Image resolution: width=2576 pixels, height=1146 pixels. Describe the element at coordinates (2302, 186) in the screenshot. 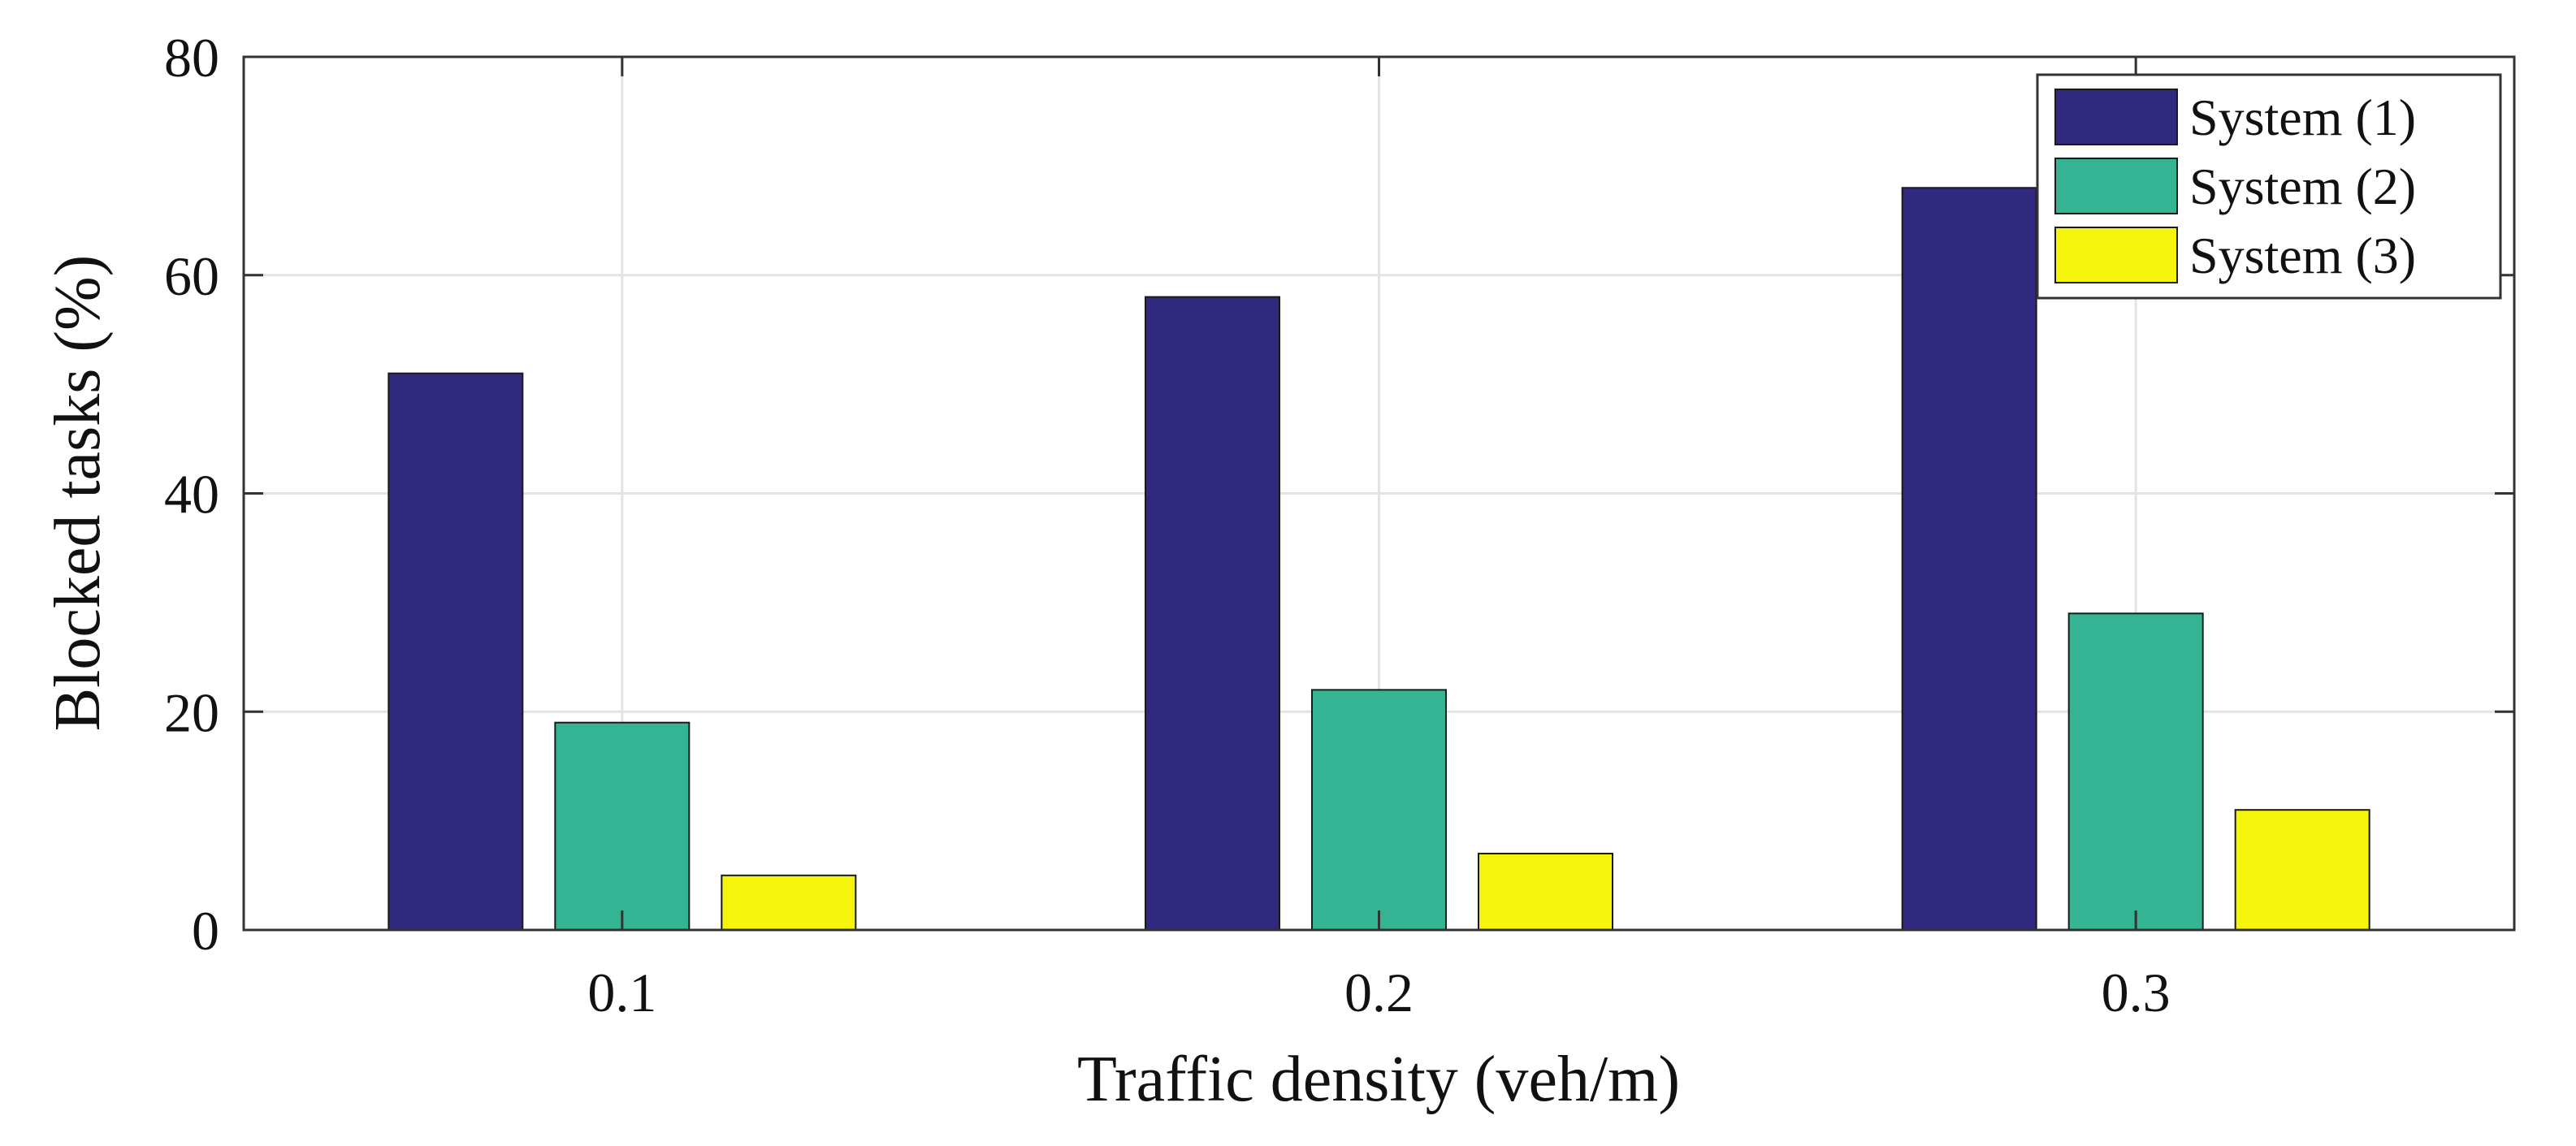

I see `legend-label-series-2: System (2)` at that location.